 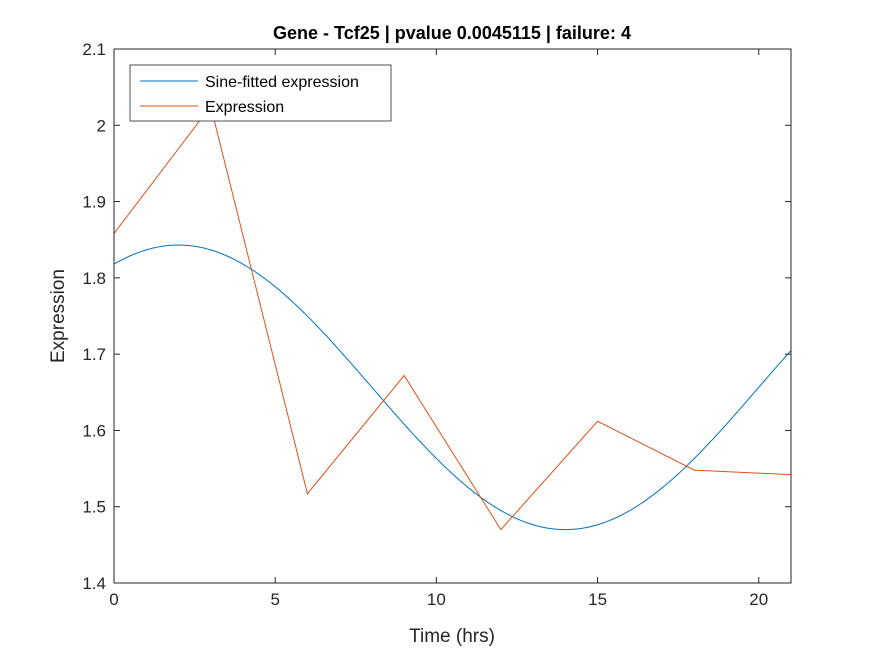 I want to click on y-tick-label: 2.1, so click(x=94, y=49).